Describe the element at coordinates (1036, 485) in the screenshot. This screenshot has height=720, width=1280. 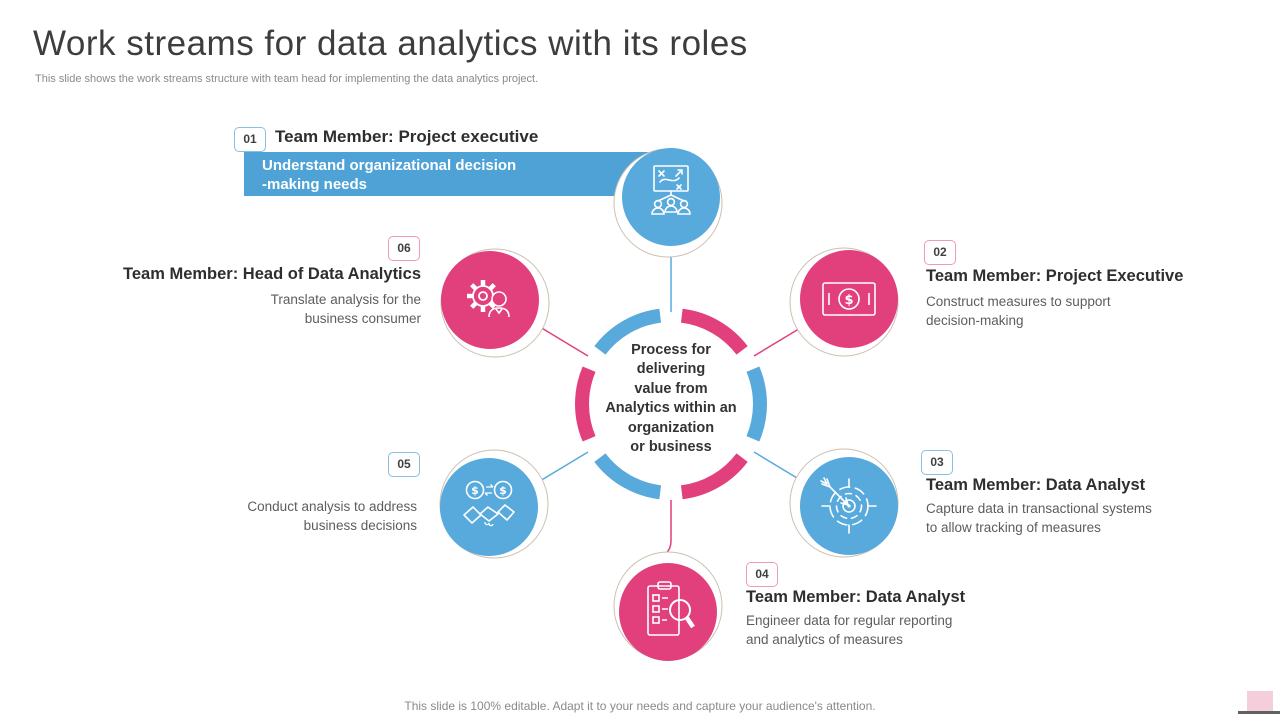
I see `node-03-title: Team Member: Data Analyst` at that location.